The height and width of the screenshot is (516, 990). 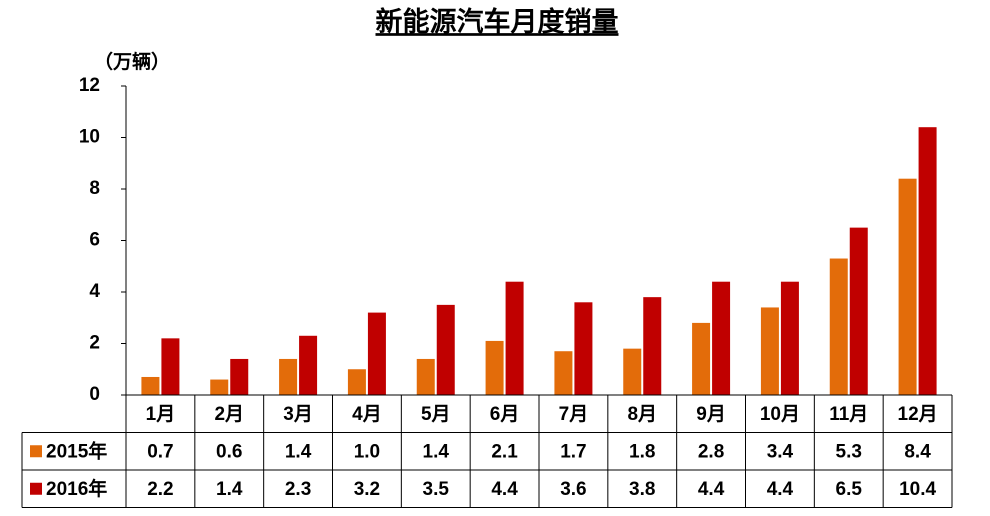 I want to click on y-tick-label: 6, so click(x=94, y=240).